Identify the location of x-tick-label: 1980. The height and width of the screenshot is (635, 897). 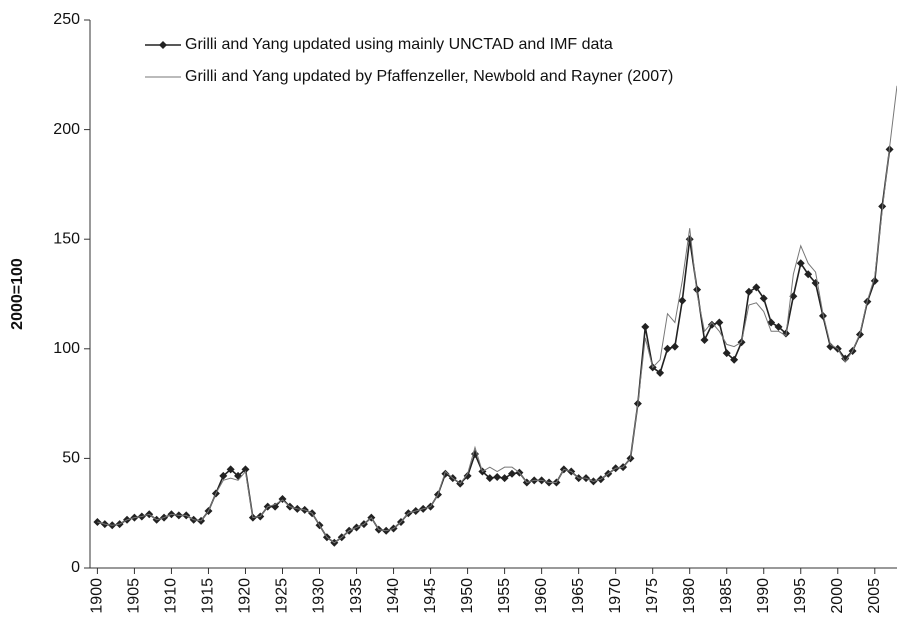
(689, 596).